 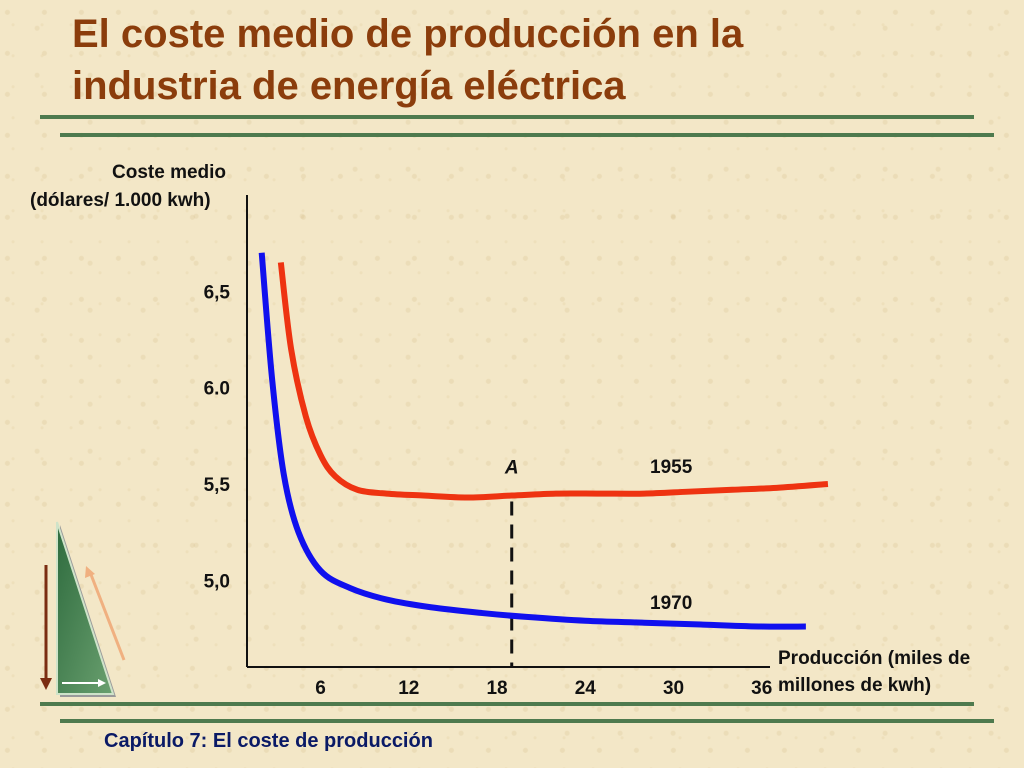 What do you see at coordinates (586, 688) in the screenshot?
I see `x-tick-label: 24` at bounding box center [586, 688].